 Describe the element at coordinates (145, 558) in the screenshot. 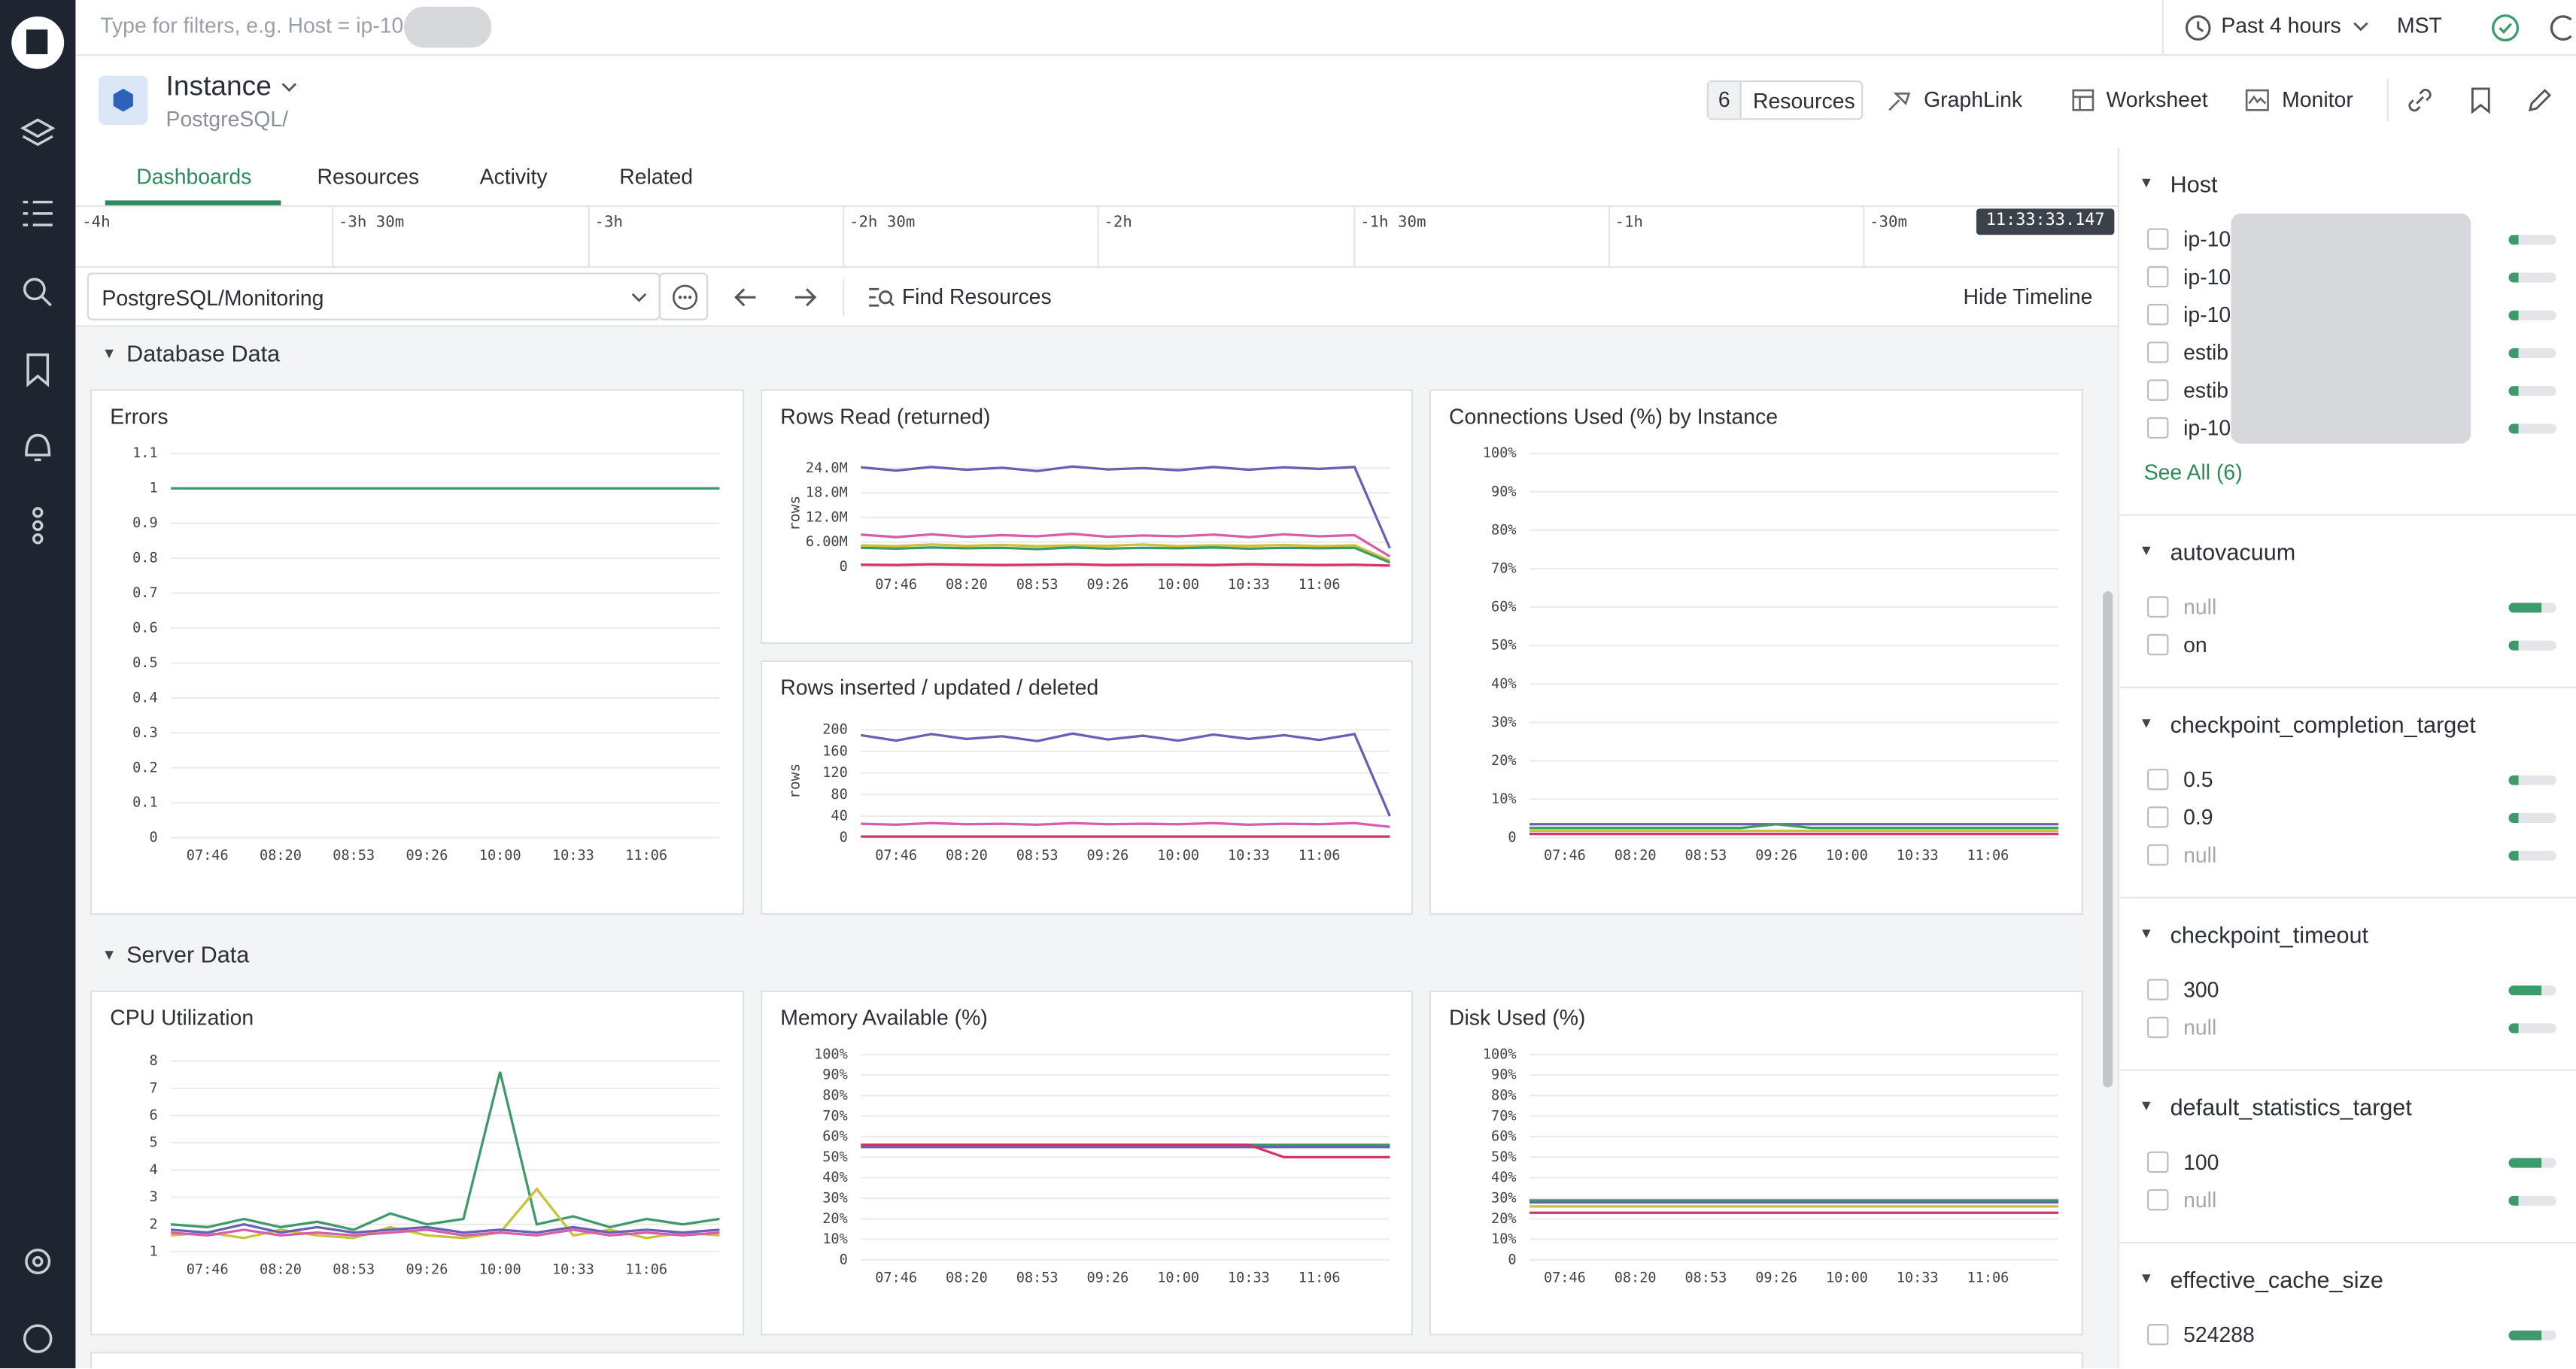

I see `y-tick-label: 0.8` at that location.